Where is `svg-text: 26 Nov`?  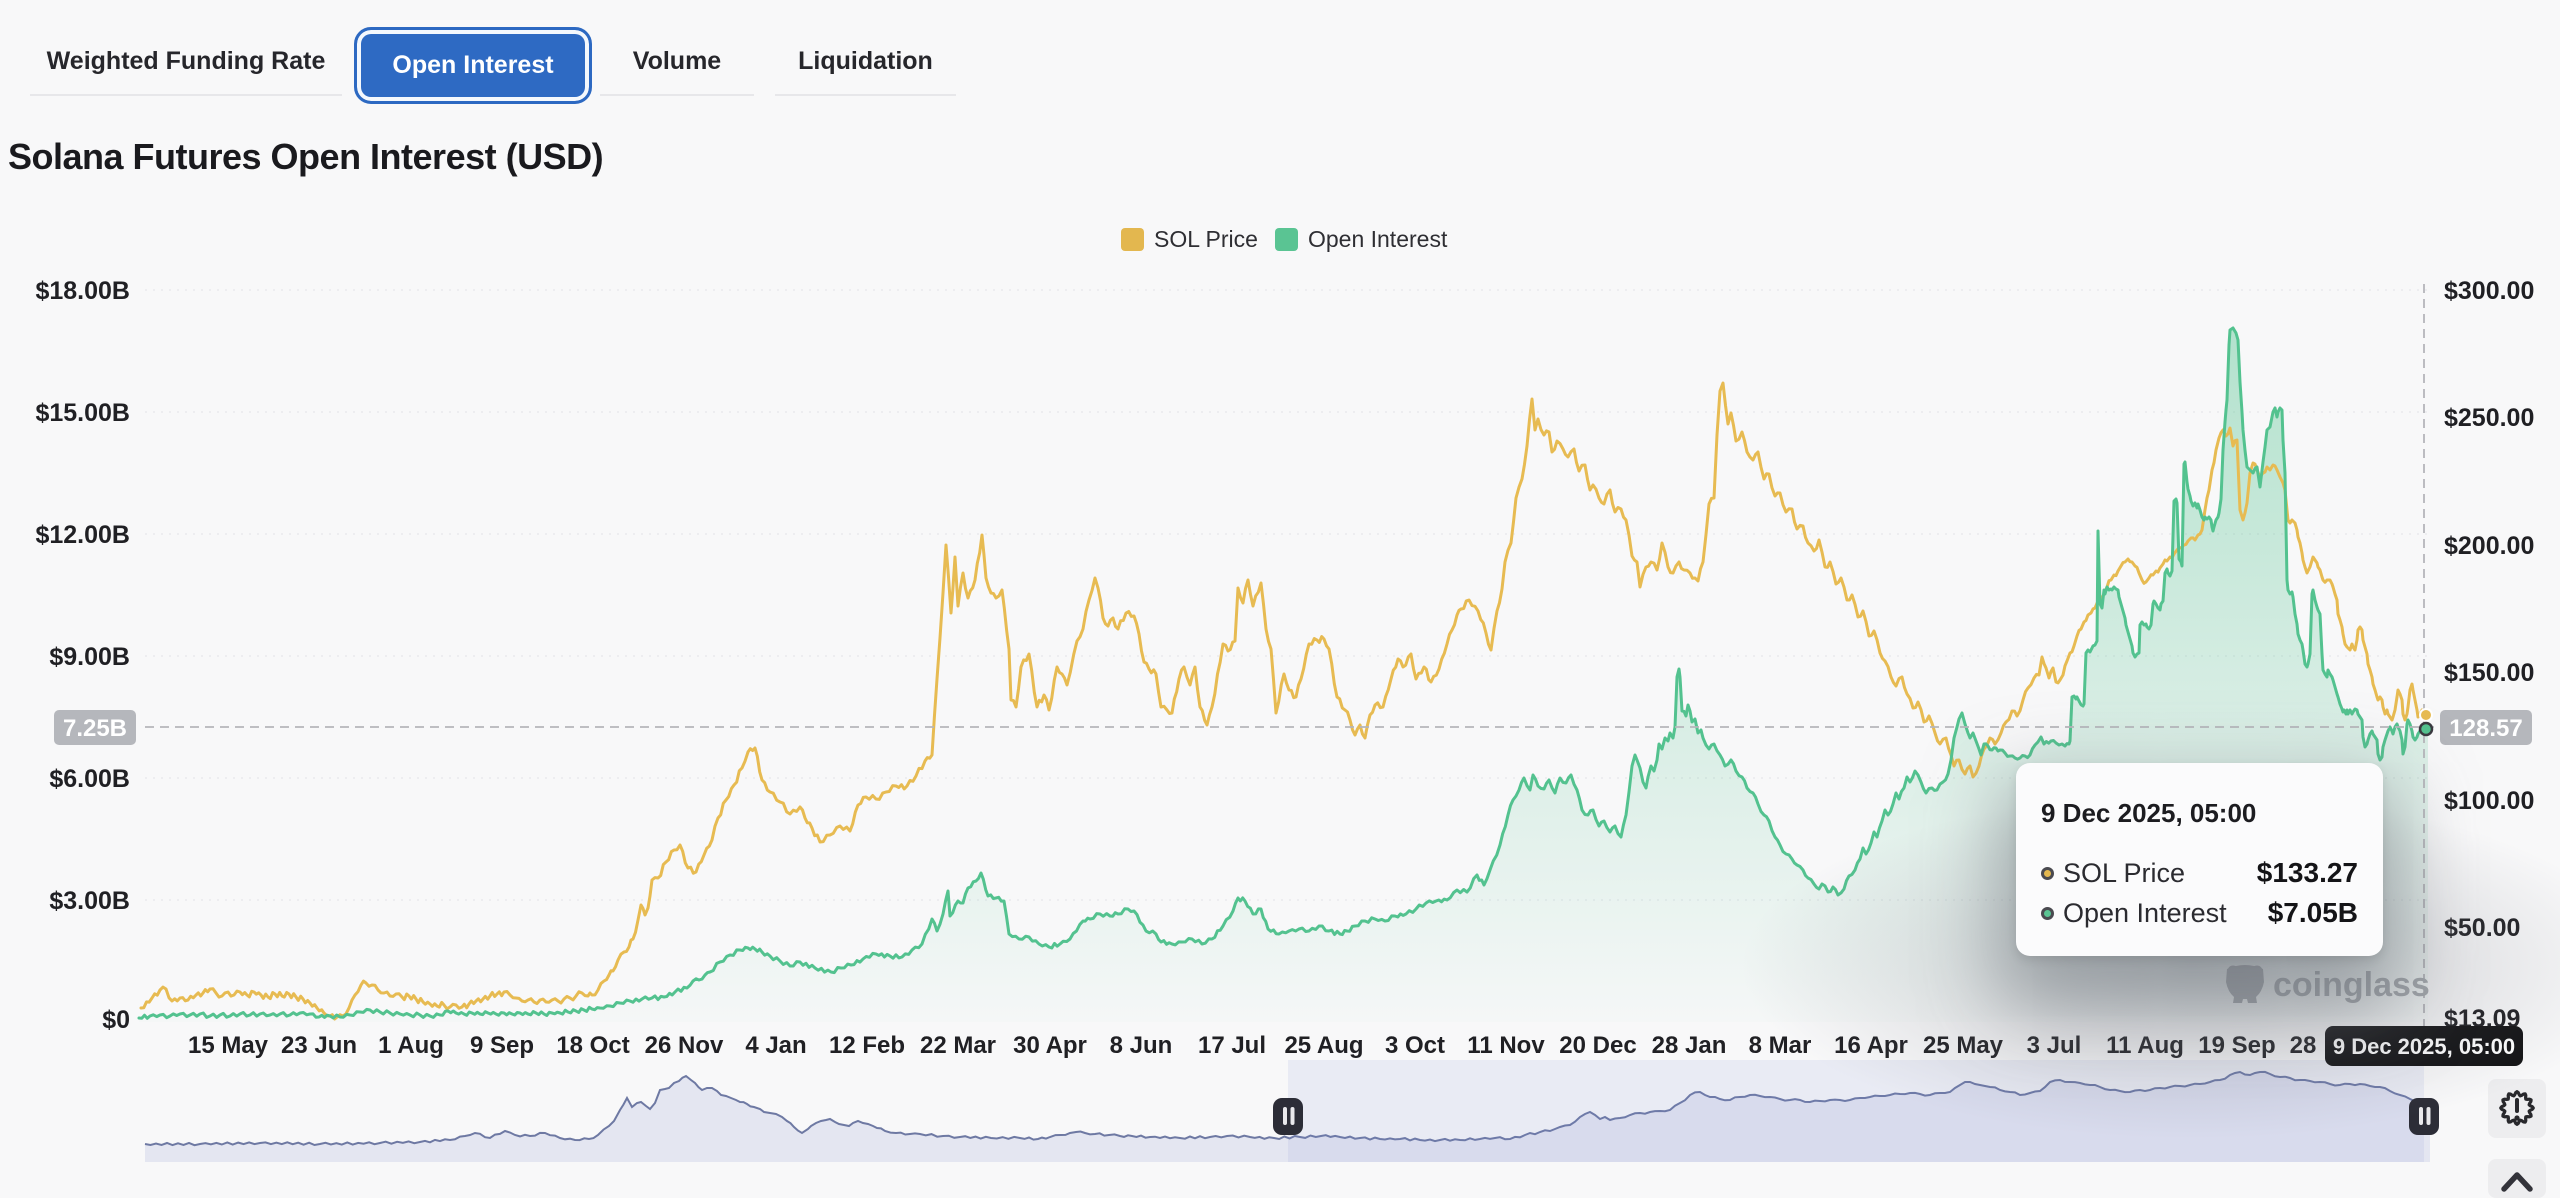 svg-text: 26 Nov is located at coordinates (684, 1045).